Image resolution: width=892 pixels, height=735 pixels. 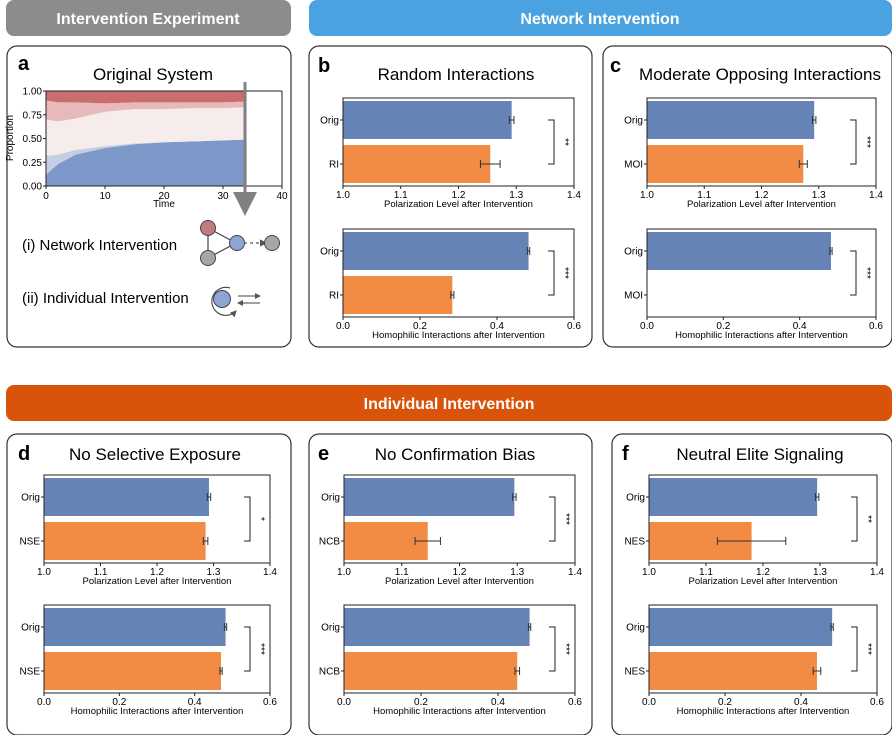 What do you see at coordinates (725, 164) in the screenshot?
I see `bar-moi` at bounding box center [725, 164].